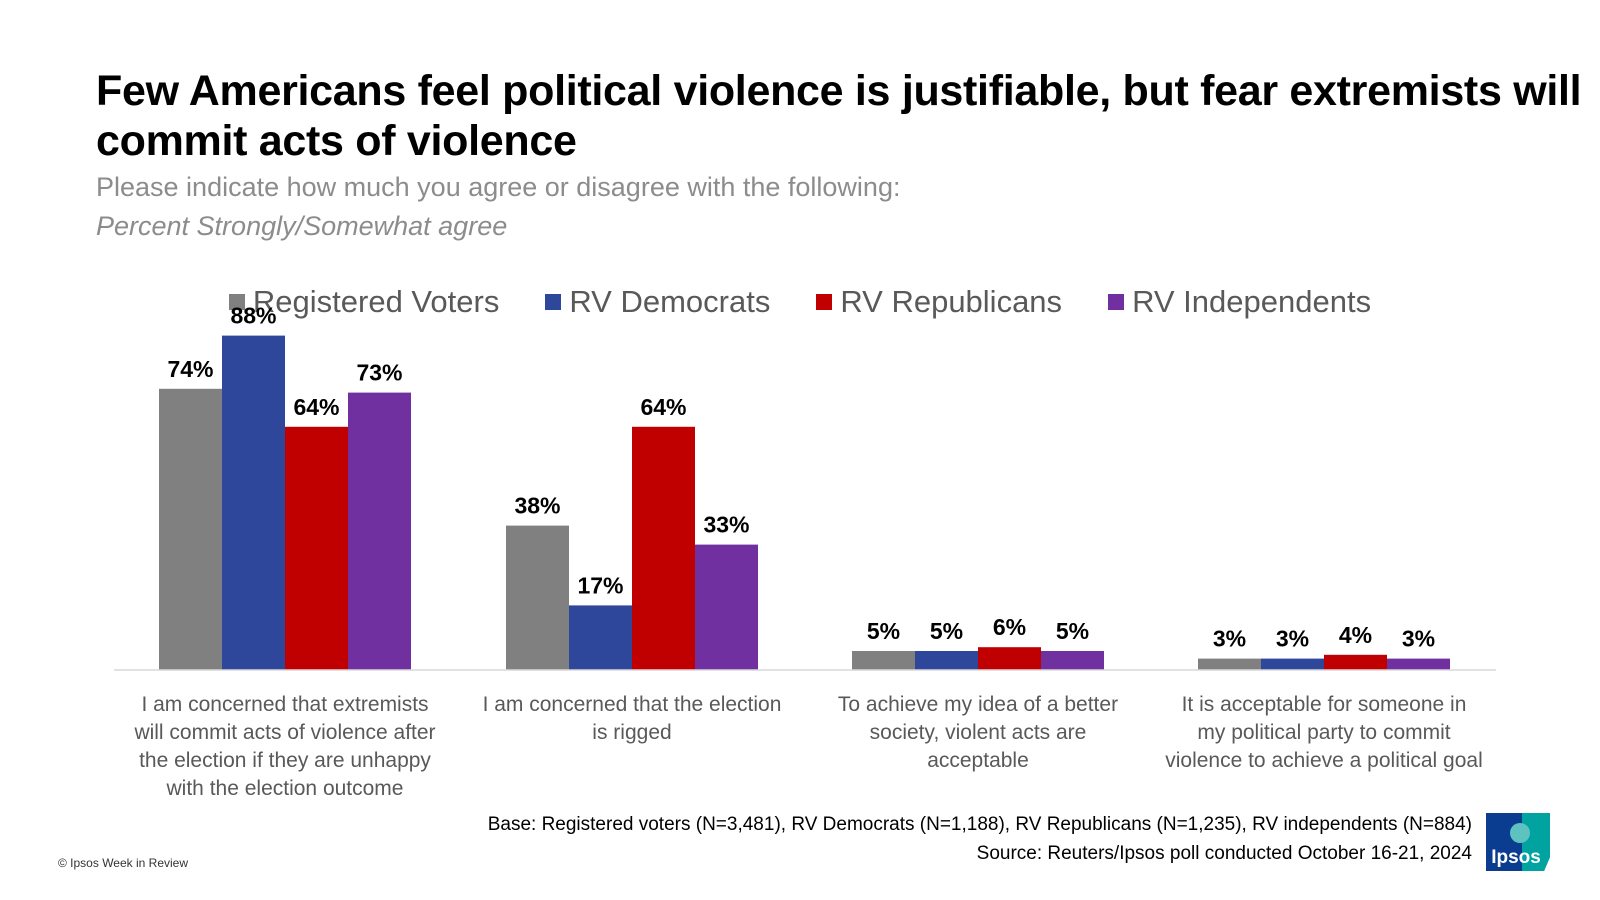  What do you see at coordinates (284, 704) in the screenshot?
I see `category-label: I am concerned that extremists` at bounding box center [284, 704].